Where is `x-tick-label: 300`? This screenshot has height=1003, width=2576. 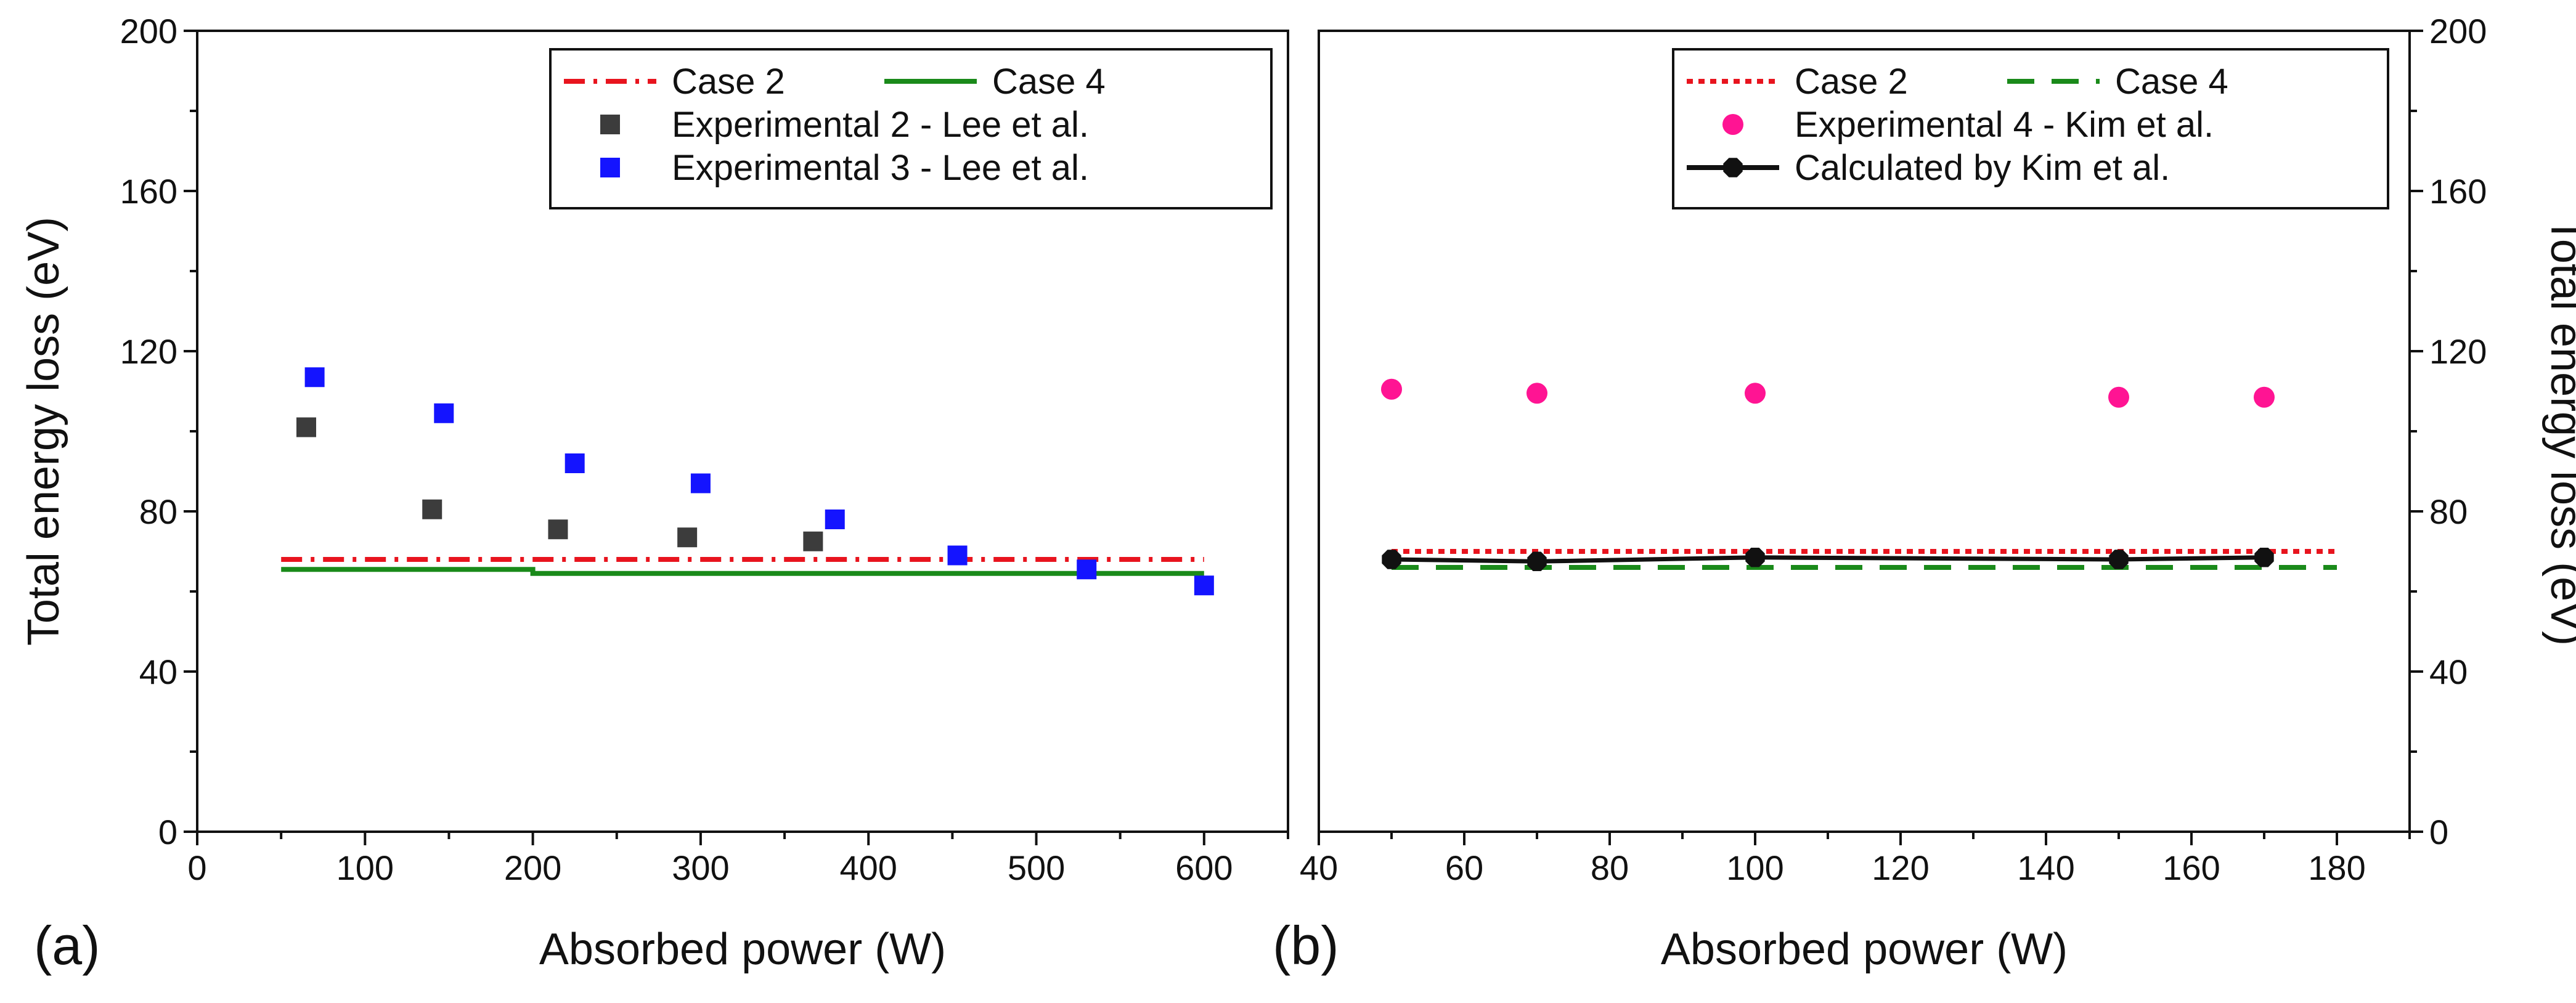
x-tick-label: 300 is located at coordinates (701, 867).